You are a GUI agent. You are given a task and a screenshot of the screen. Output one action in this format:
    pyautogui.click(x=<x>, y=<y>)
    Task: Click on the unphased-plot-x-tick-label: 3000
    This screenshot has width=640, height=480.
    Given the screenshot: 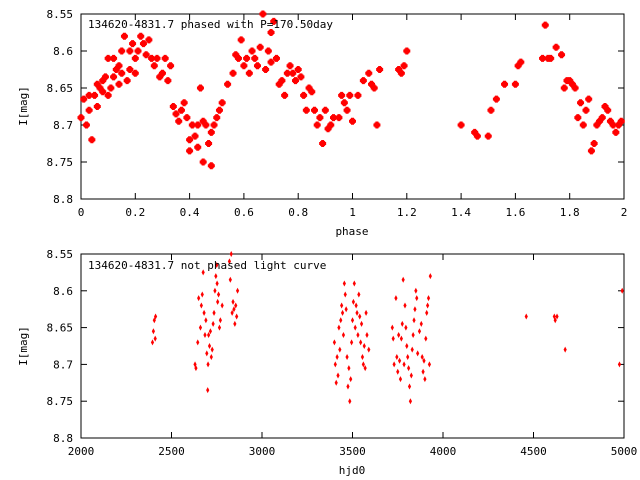 What is the action you would take?
    pyautogui.click(x=262, y=451)
    